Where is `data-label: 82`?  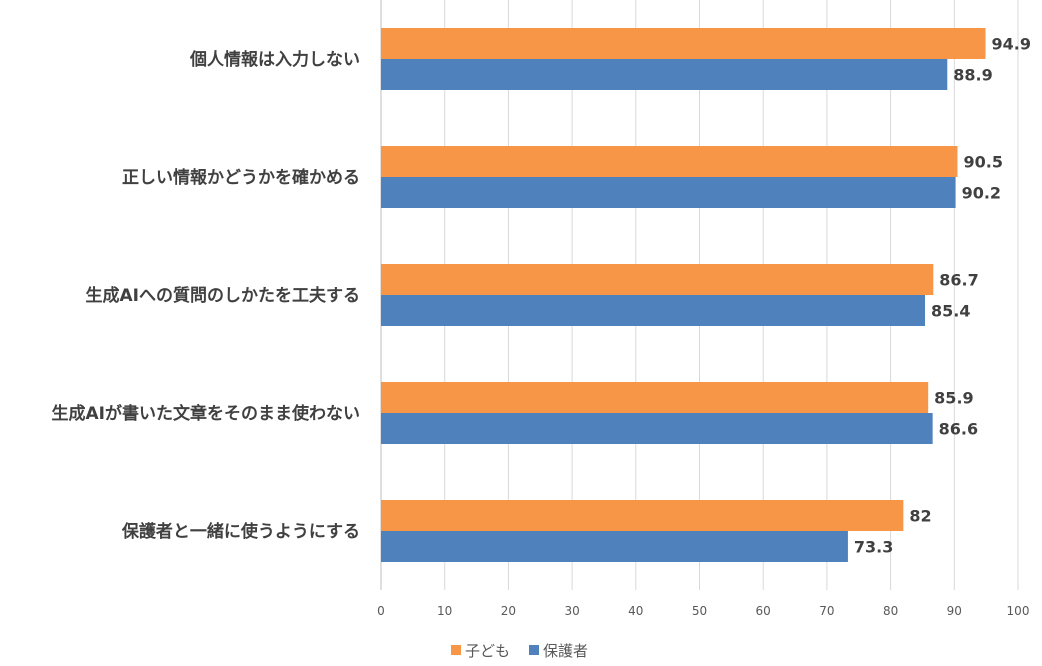 data-label: 82 is located at coordinates (920, 516).